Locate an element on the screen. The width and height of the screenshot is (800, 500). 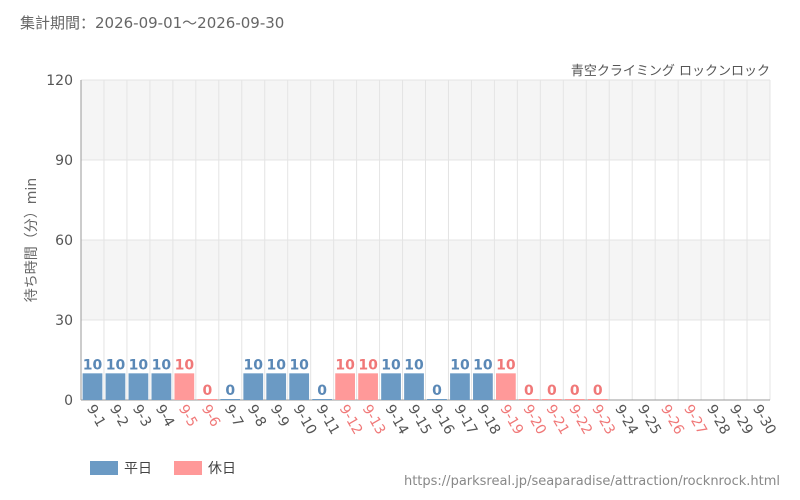
x-tick-label: 9-7 is located at coordinates (233, 416).